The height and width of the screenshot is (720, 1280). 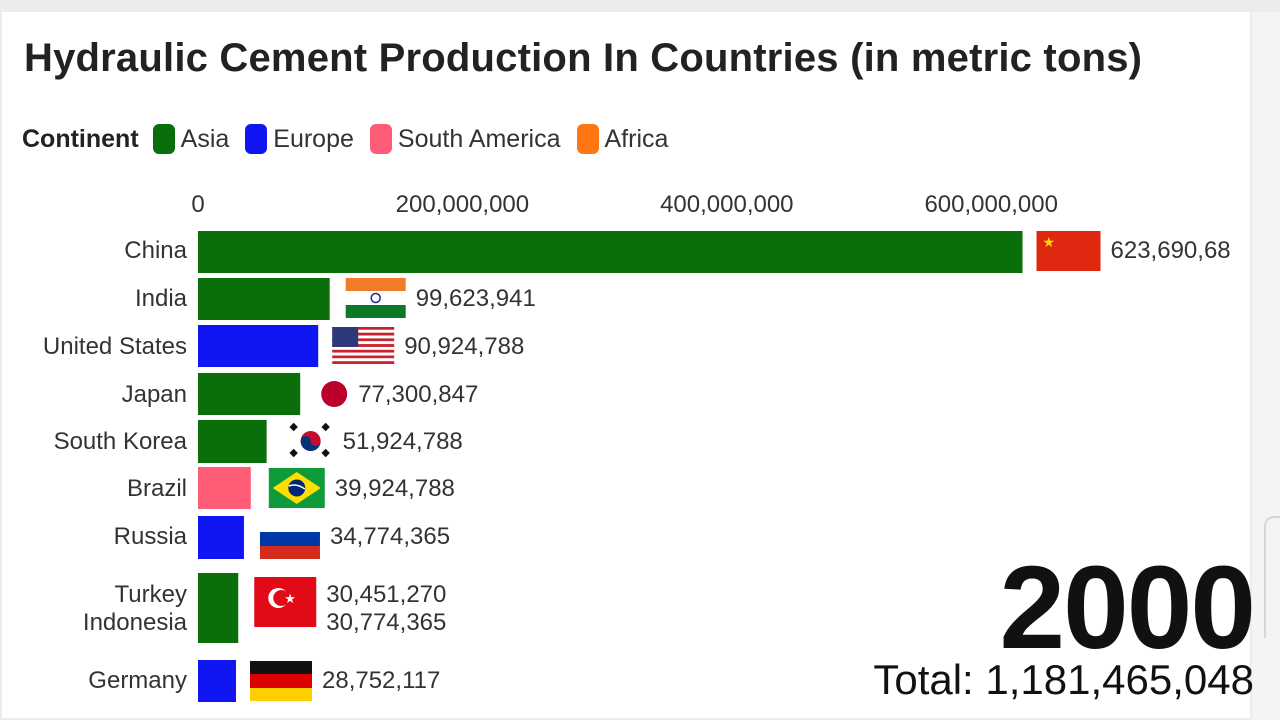 What do you see at coordinates (375, 298) in the screenshot?
I see `india-flag-icon` at bounding box center [375, 298].